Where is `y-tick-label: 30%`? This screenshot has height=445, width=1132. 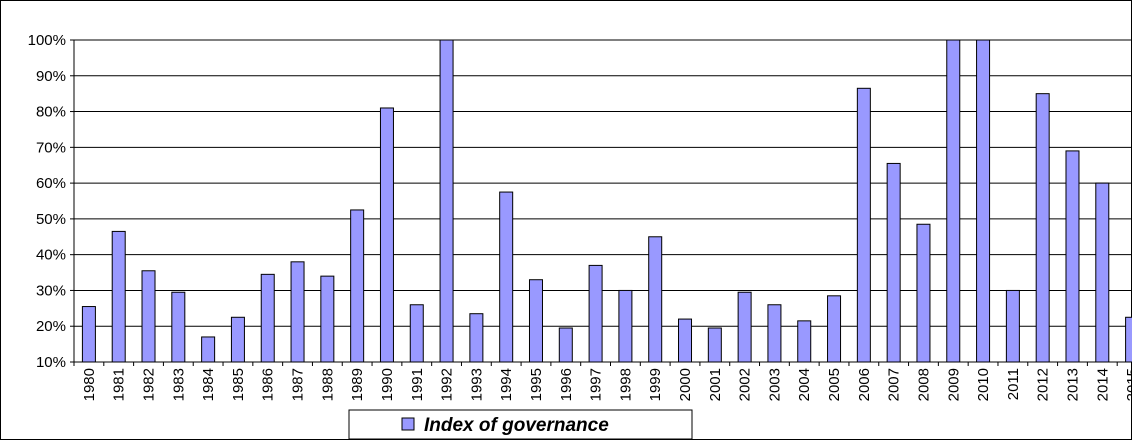
y-tick-label: 30% is located at coordinates (51, 290).